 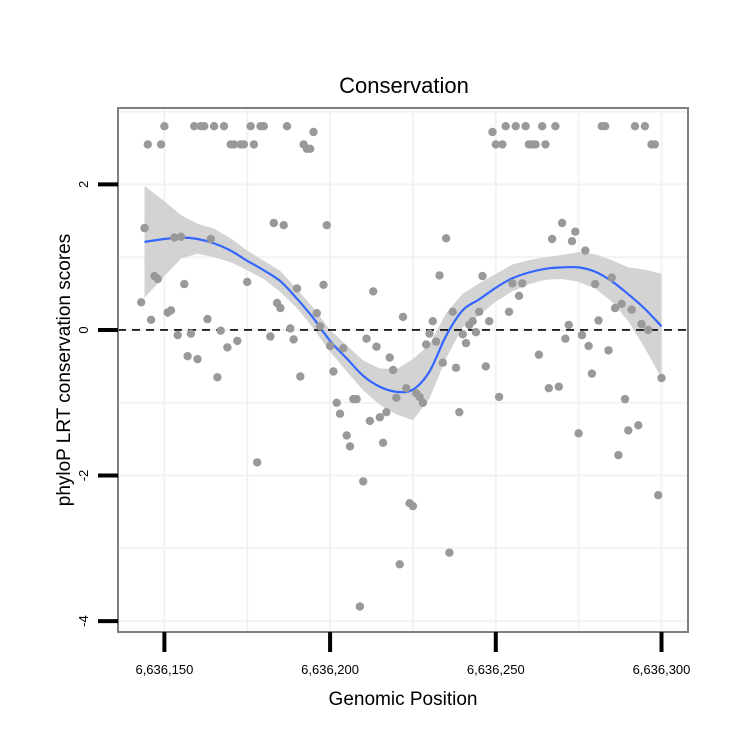 I want to click on y-axis-label: phyloP LRT conservation scores, so click(x=64, y=370).